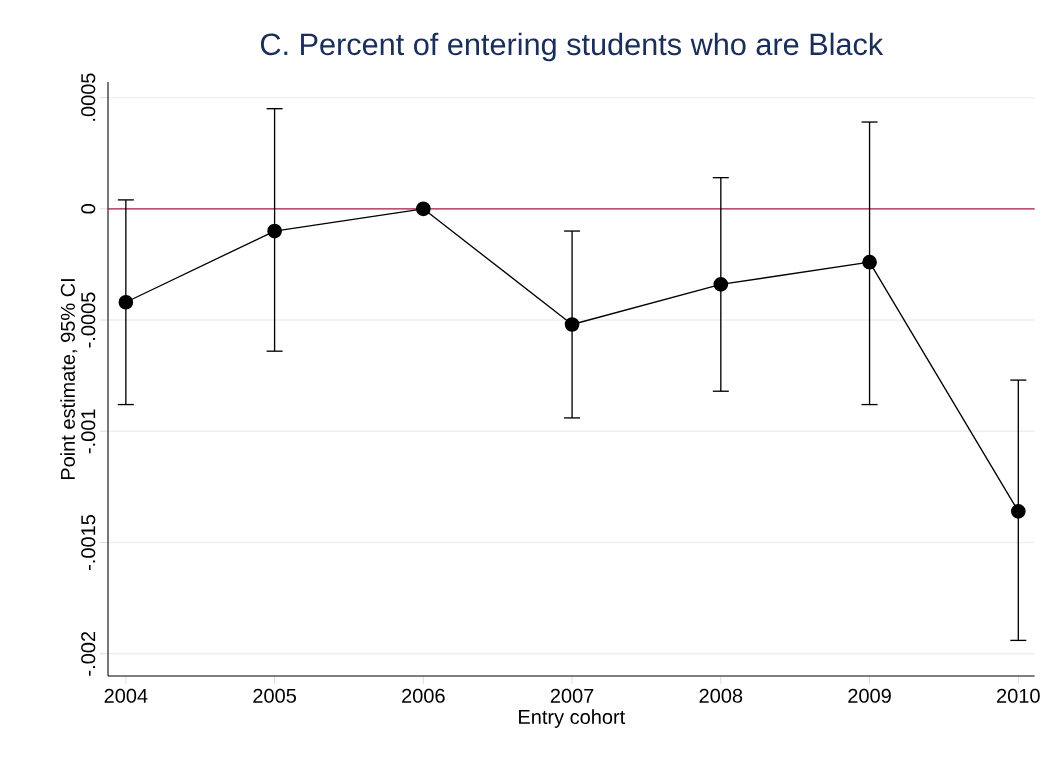  I want to click on y-tick-label: -.0015, so click(88, 542).